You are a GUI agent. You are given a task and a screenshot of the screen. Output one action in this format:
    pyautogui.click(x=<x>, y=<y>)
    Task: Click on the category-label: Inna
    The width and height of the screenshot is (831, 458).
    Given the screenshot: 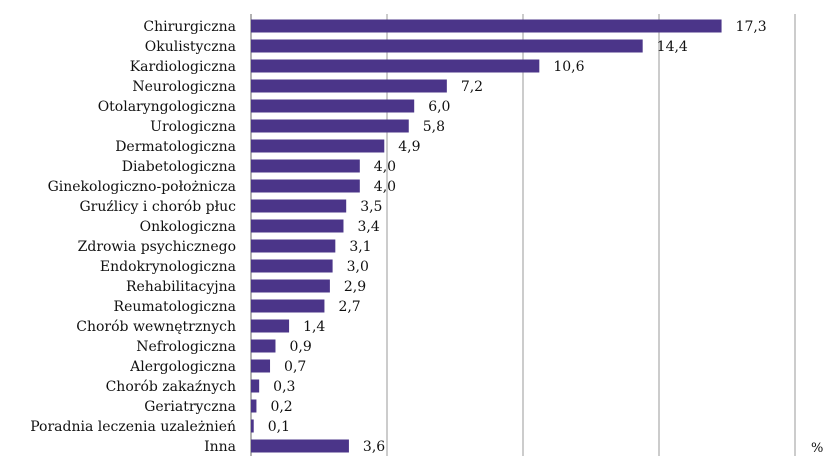 What is the action you would take?
    pyautogui.click(x=220, y=447)
    